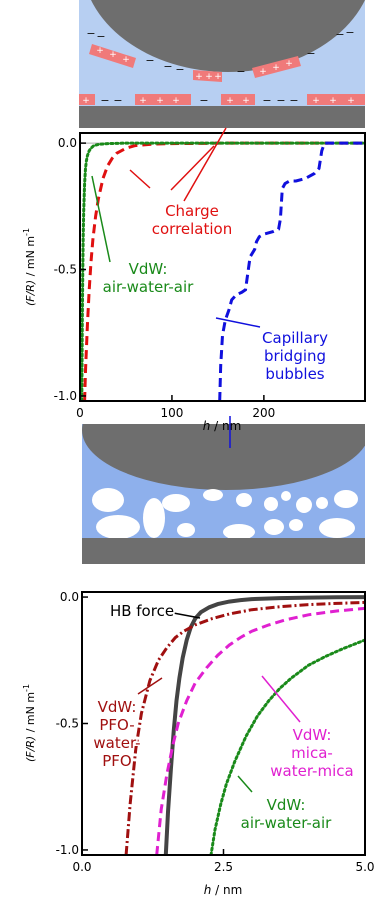 The height and width of the screenshot is (899, 378). What do you see at coordinates (225, 514) in the screenshot?
I see `bubbles` at bounding box center [225, 514].